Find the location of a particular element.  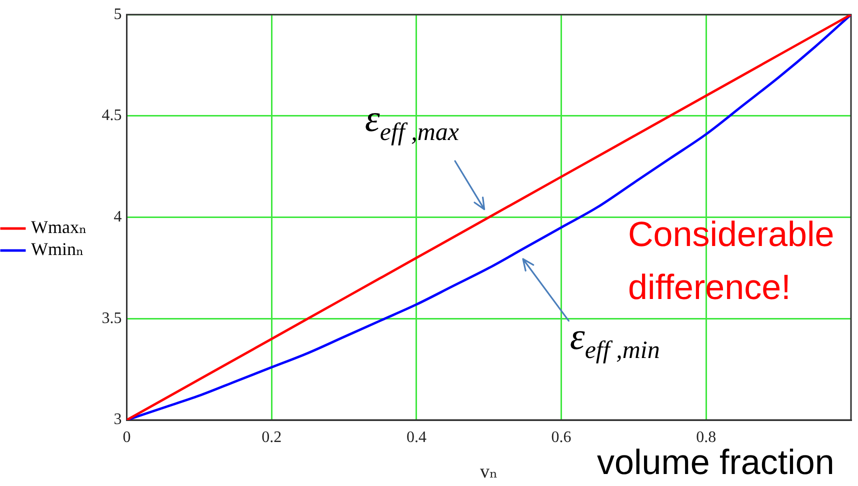

x-tick-label: 0.2 is located at coordinates (272, 437).